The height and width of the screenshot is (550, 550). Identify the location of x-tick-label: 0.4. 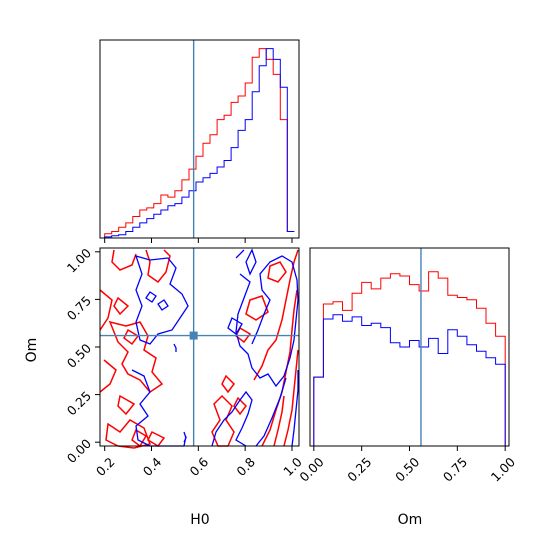
(152, 466).